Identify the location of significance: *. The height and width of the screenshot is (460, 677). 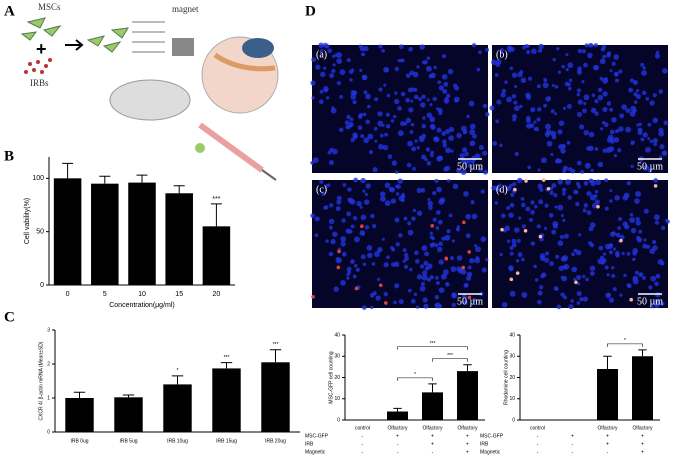
(625, 341).